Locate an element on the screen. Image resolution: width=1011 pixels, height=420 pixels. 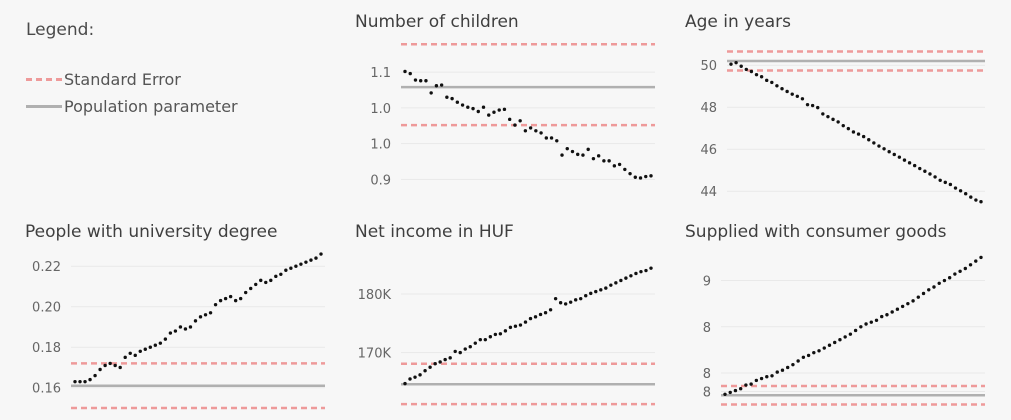
chart-plot: 0.9 1.0 1.0 1.1 is located at coordinates (512, 115).